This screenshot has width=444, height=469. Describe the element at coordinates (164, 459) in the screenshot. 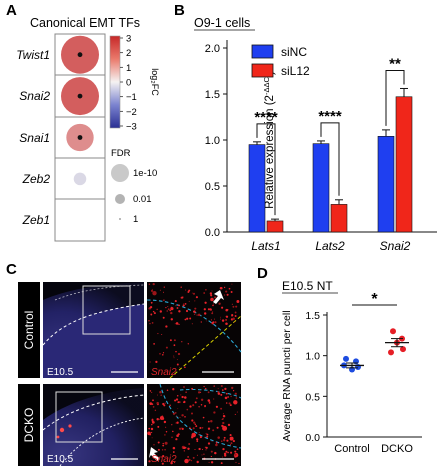

I see `stain-label-dcko: Snai2` at that location.